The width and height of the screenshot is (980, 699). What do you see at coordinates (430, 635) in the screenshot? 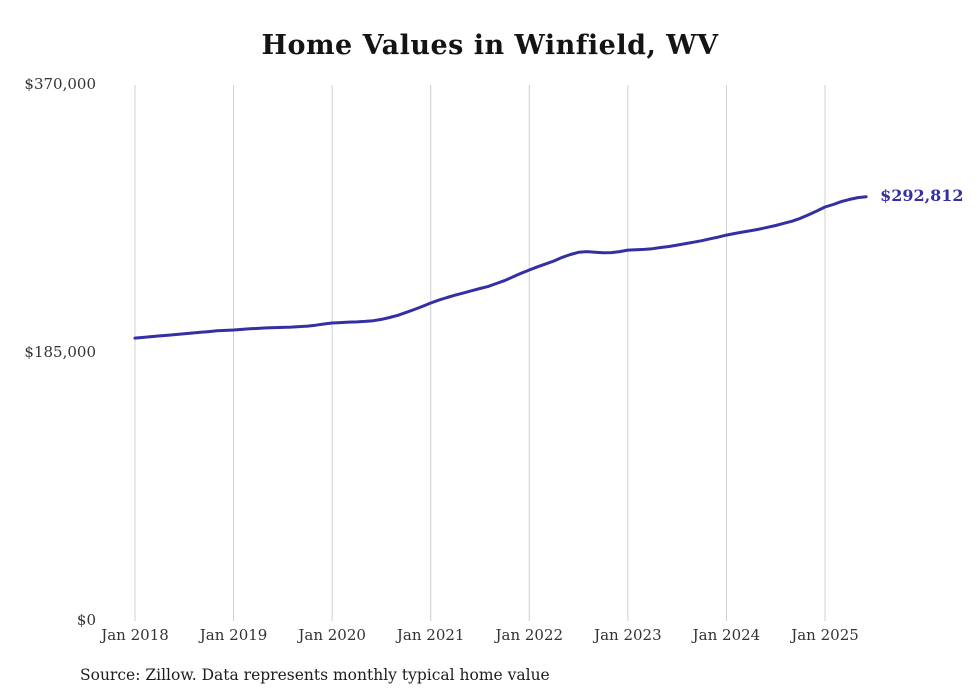
I see `x-axis-tick-label: Jan 2021` at bounding box center [430, 635].